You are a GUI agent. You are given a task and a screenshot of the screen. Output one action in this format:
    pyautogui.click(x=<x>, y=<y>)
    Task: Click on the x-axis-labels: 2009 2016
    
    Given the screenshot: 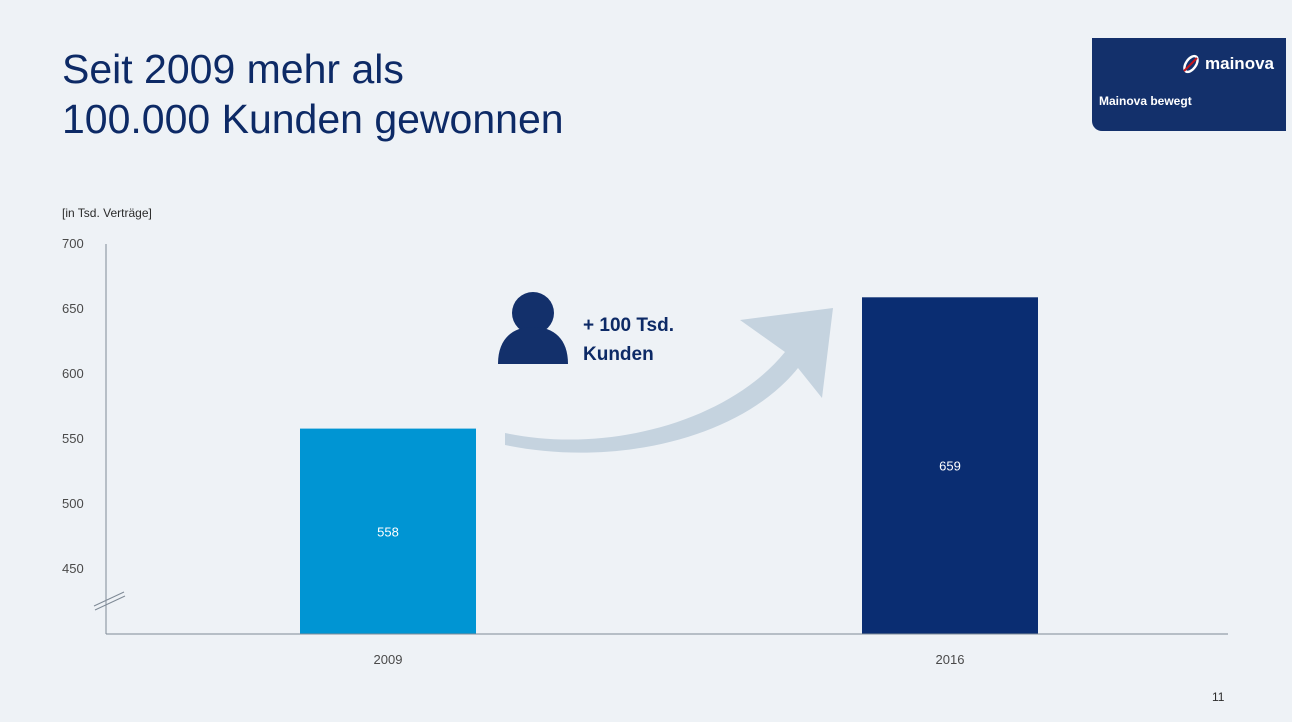 What is the action you would take?
    pyautogui.click(x=669, y=659)
    